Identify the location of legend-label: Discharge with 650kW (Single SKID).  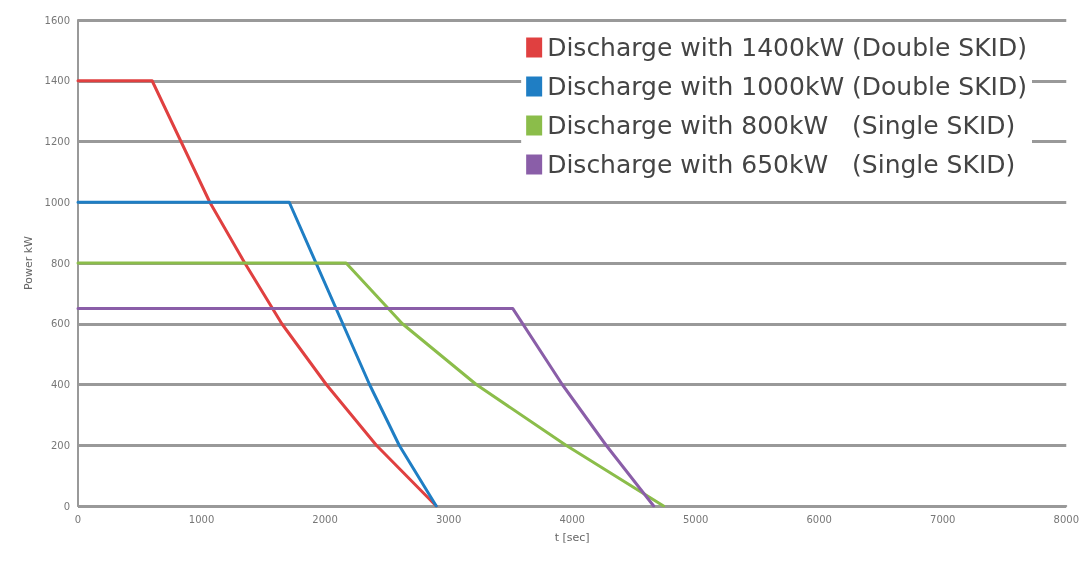
(781, 164).